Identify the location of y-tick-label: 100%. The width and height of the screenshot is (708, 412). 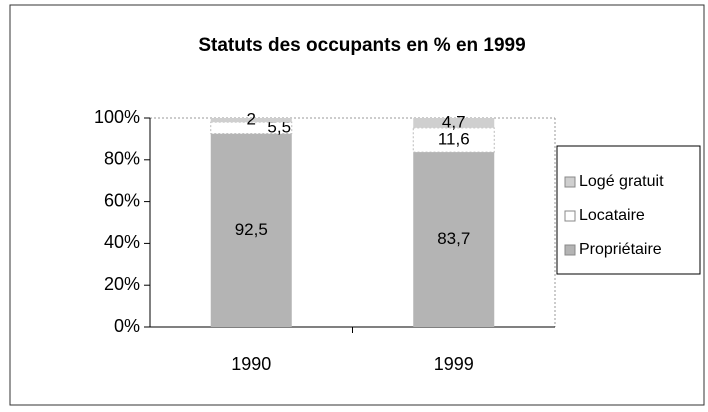
(117, 117).